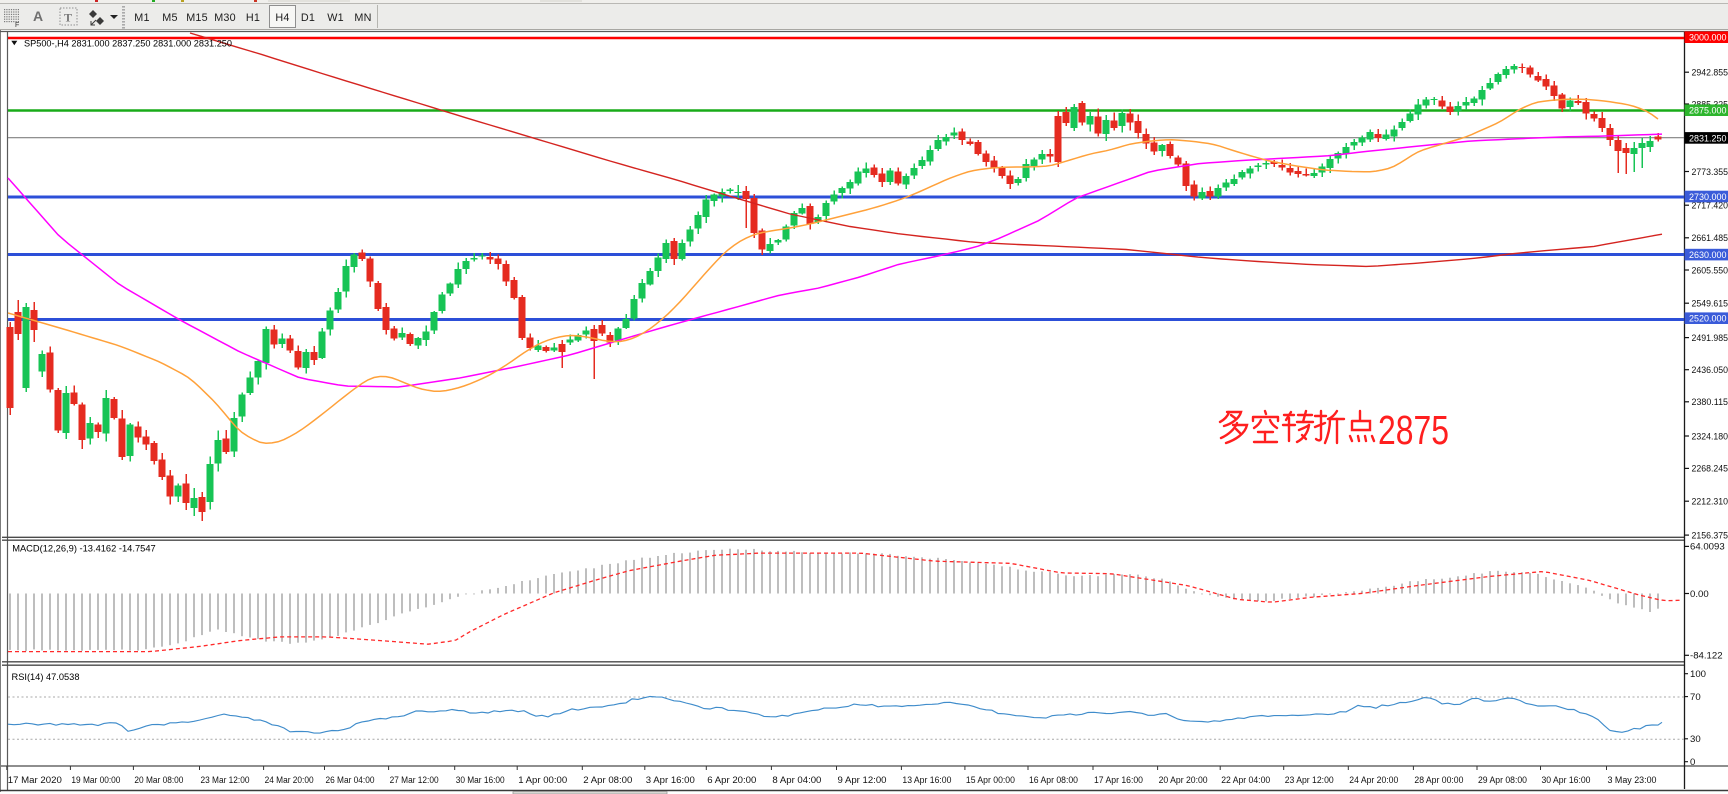  I want to click on svg-text: 26 Mar 04:00, so click(350, 780).